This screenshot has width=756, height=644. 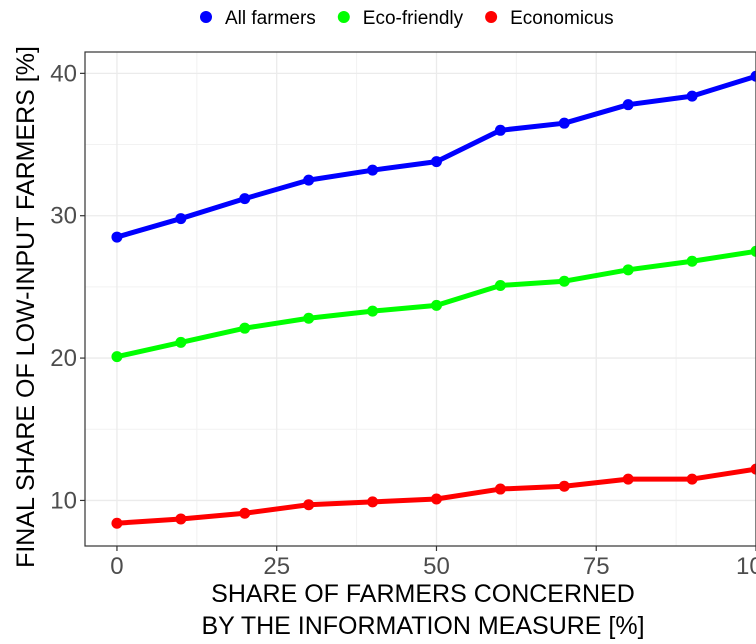 What do you see at coordinates (116, 566) in the screenshot?
I see `x-tick-label: 0` at bounding box center [116, 566].